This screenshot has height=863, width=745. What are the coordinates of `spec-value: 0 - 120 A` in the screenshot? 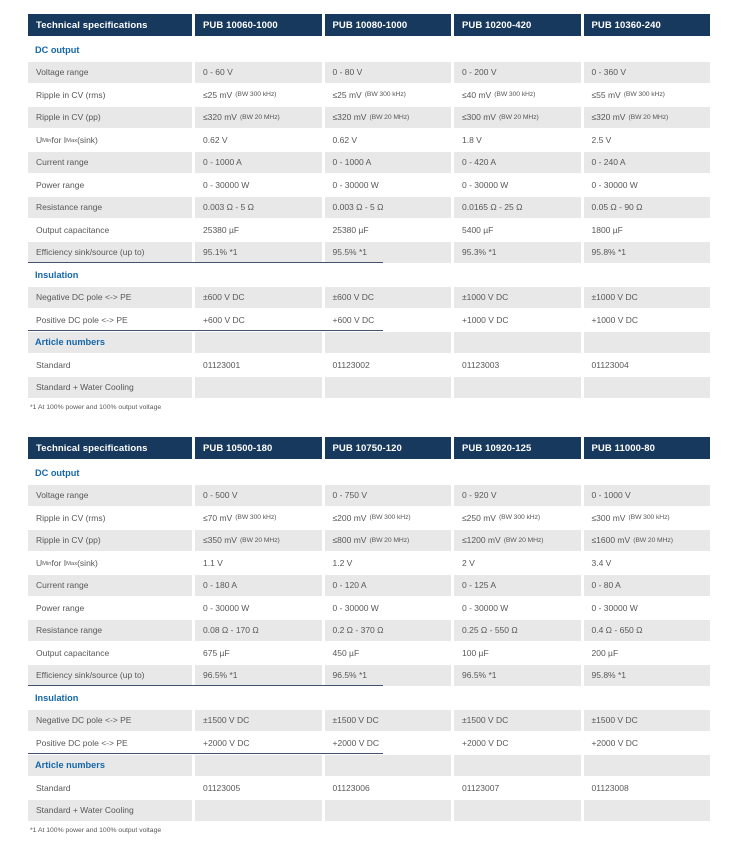 It's located at (387, 585).